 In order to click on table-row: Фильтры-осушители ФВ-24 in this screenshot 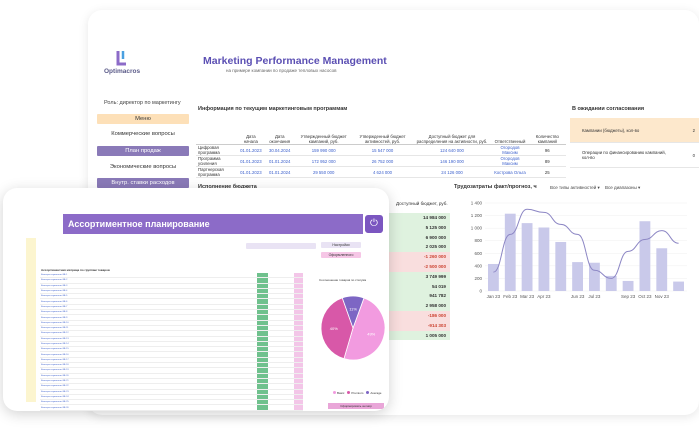, I will do `click(171, 397)`.